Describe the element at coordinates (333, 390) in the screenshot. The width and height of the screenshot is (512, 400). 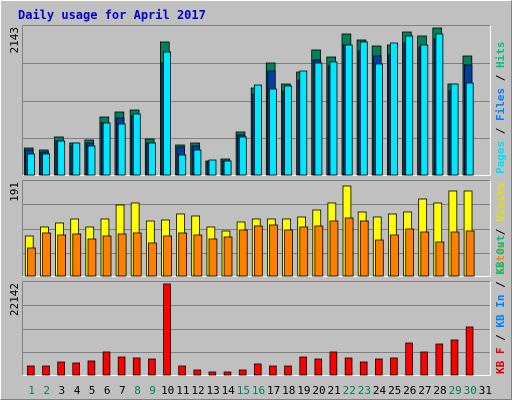
I see `x-tick-label-day-21: 21` at that location.